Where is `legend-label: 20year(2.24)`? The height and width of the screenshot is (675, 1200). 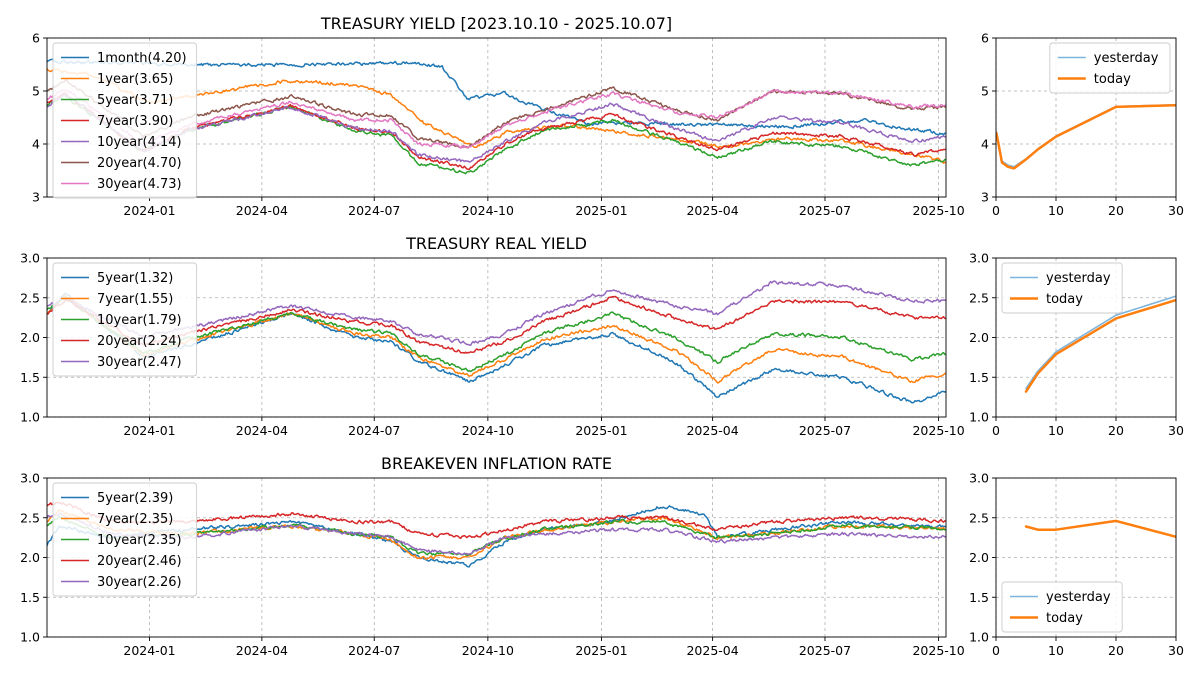
legend-label: 20year(2.24) is located at coordinates (139, 341).